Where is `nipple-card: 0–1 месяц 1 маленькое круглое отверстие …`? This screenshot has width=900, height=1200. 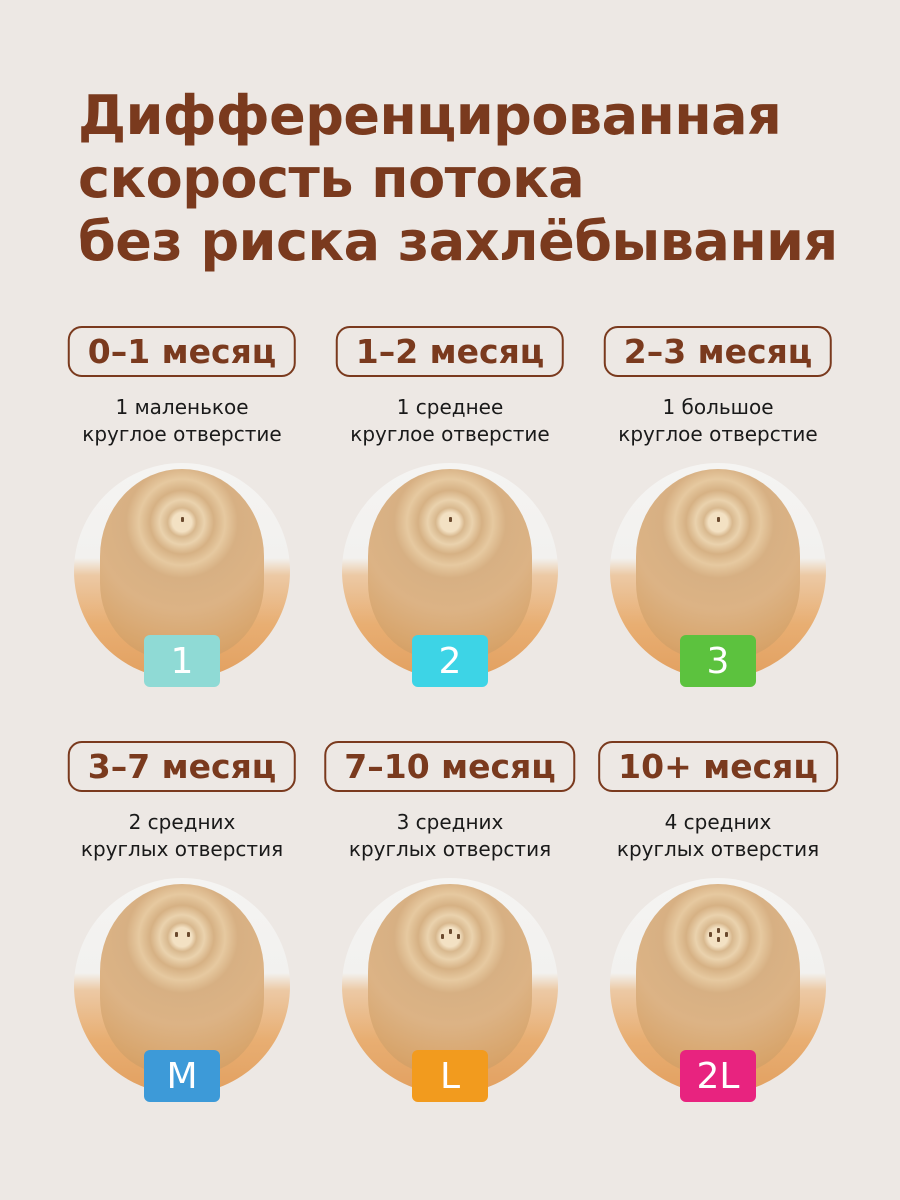 nipple-card: 0–1 месяц 1 маленькое круглое отверстие … is located at coordinates (182, 526).